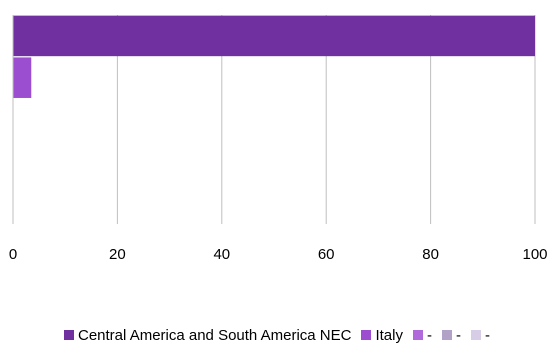 The height and width of the screenshot is (352, 554). I want to click on legend-item-3: -, so click(451, 335).